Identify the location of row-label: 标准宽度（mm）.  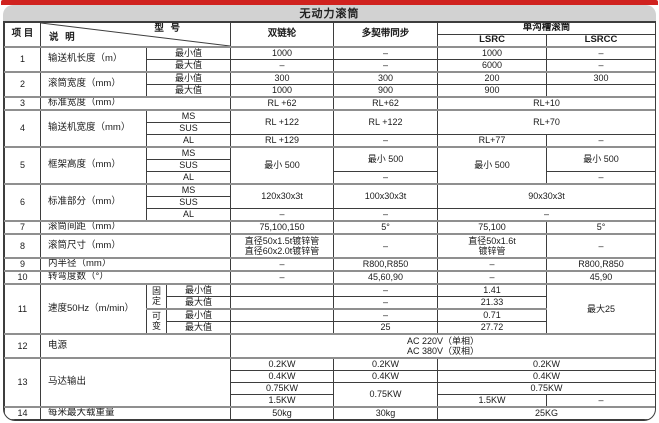
(135, 103).